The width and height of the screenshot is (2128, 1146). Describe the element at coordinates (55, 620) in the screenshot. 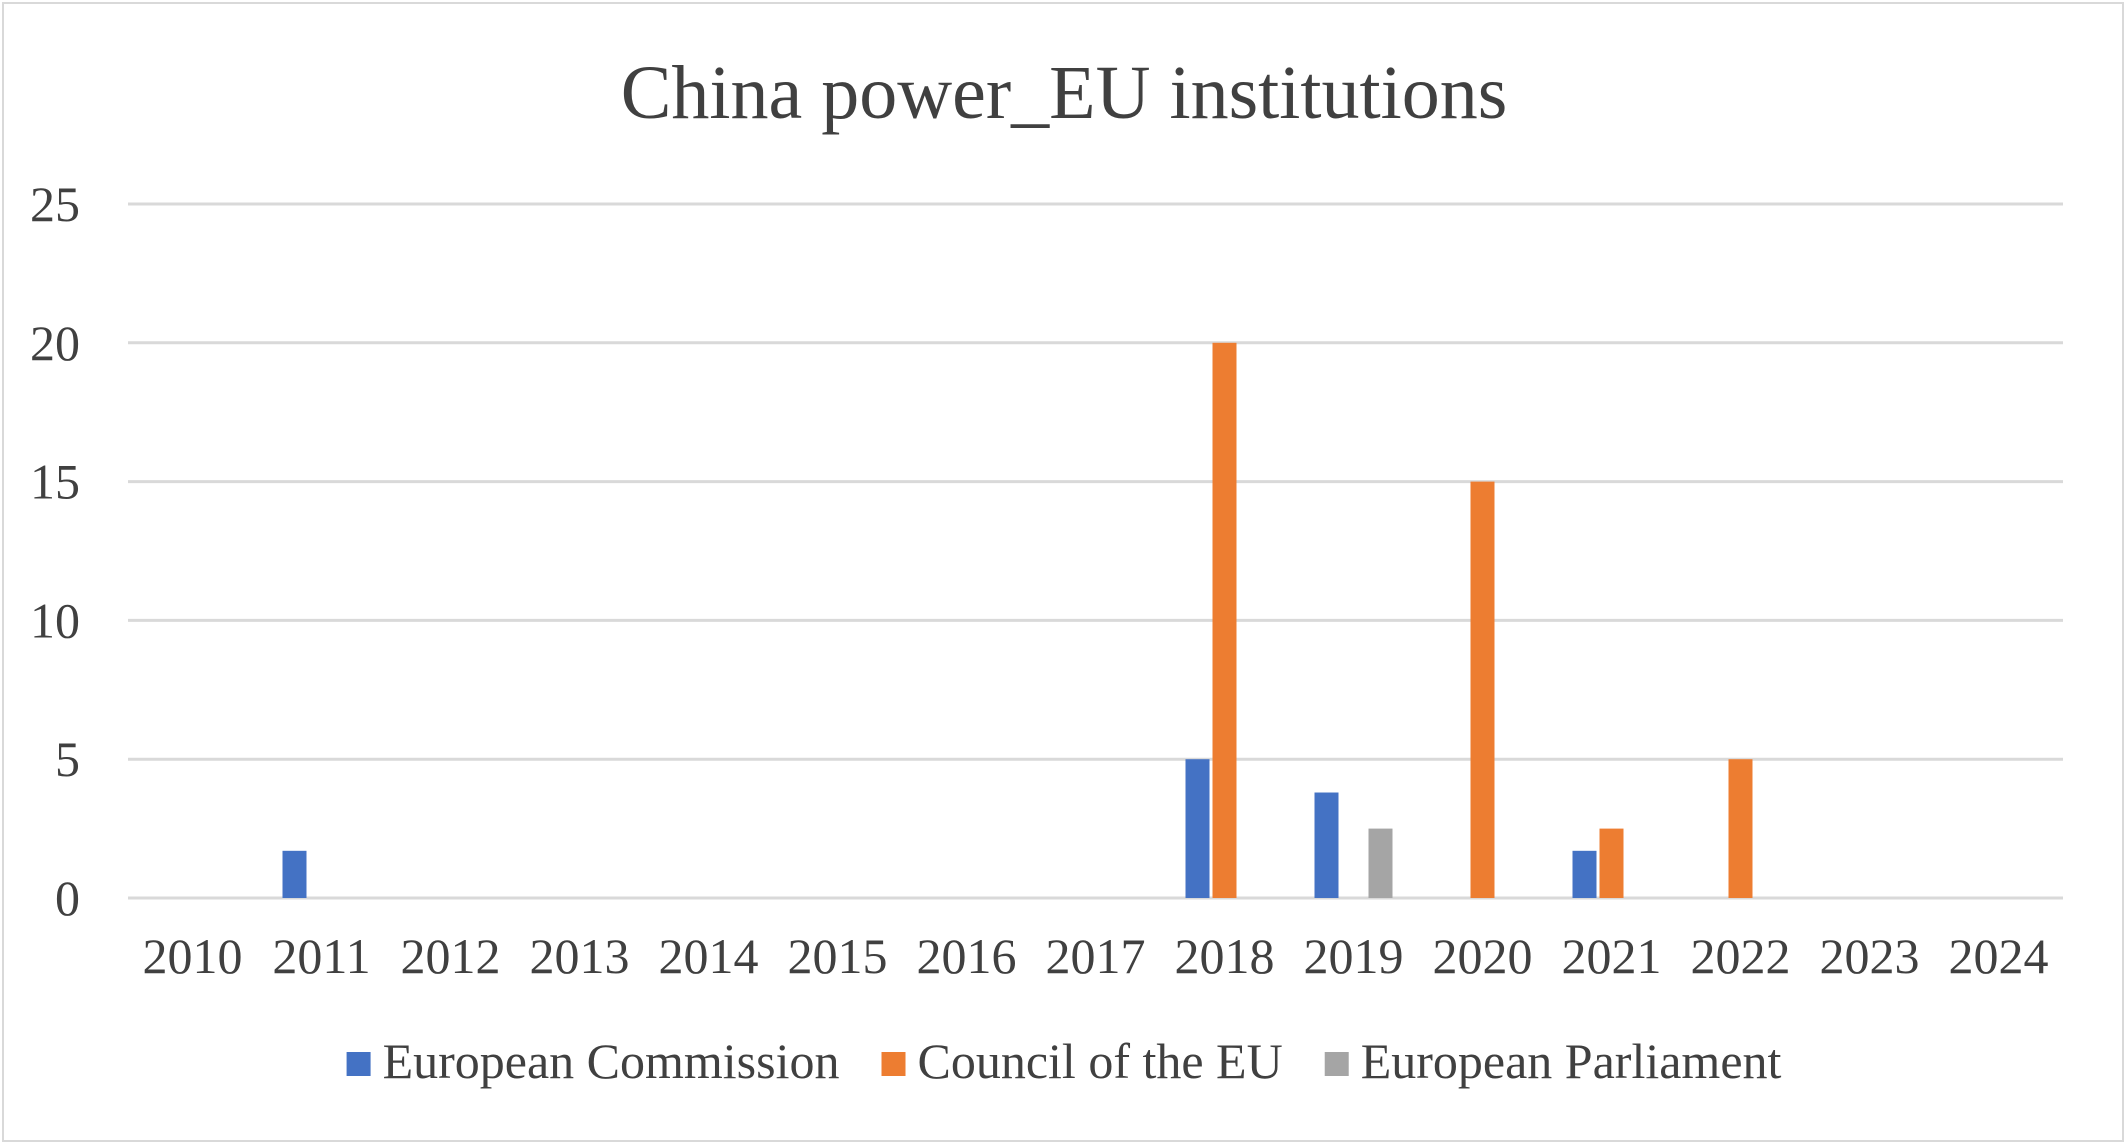

I see `y-tick-label: 10` at that location.